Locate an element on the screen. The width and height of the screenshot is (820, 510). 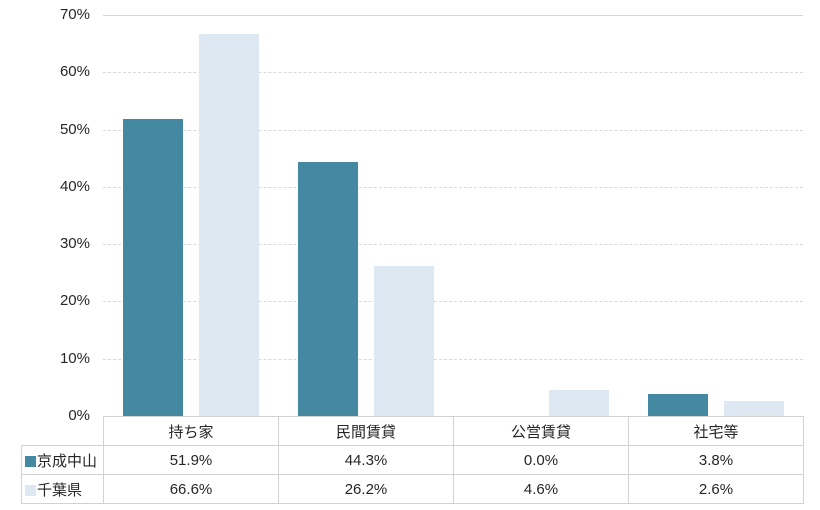
y-axis-tick-label: 50% is located at coordinates (74, 129).